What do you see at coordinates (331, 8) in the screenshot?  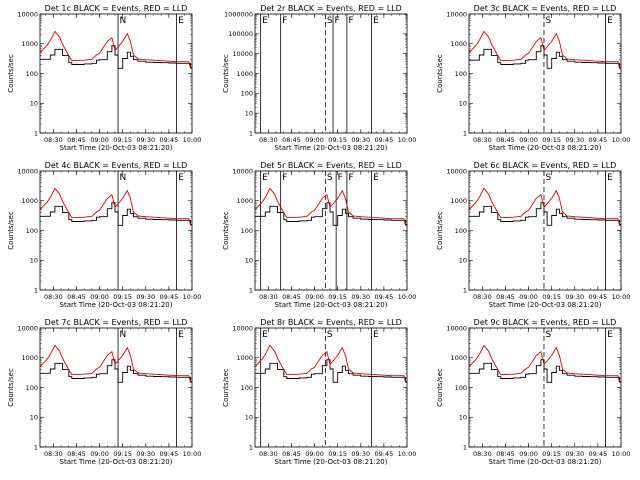 I see `panel-title: Det 2r BLACK = Events, RED = LLD` at bounding box center [331, 8].